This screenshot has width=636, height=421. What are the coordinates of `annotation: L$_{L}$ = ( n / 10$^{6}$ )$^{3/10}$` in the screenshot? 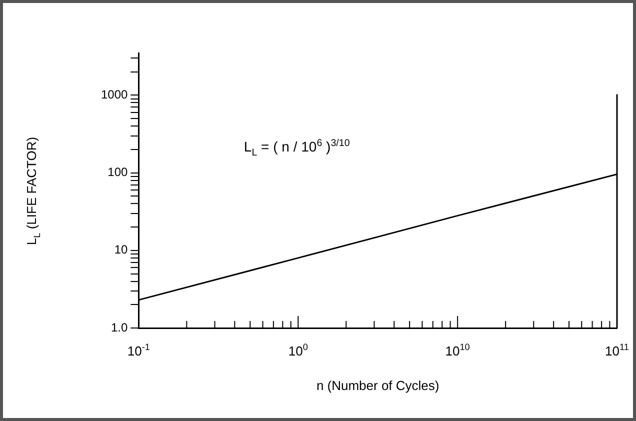 It's located at (297, 148).